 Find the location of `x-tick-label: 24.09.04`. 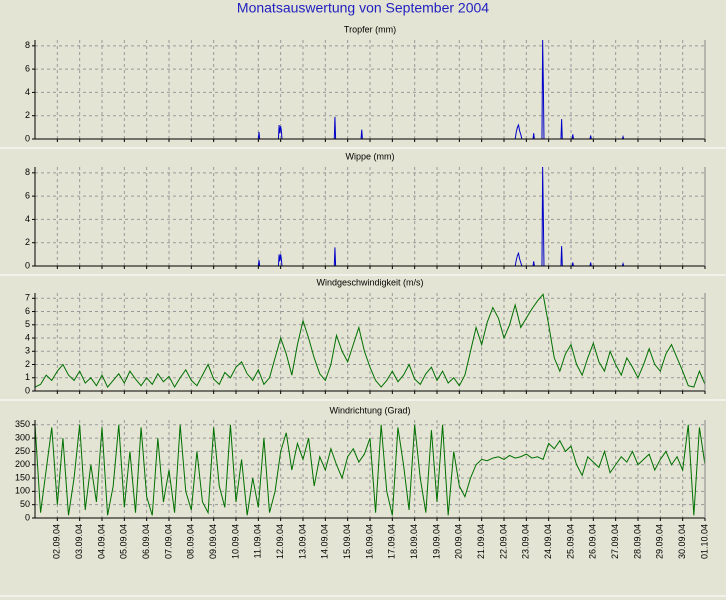

x-tick-label: 24.09.04 is located at coordinates (548, 541).